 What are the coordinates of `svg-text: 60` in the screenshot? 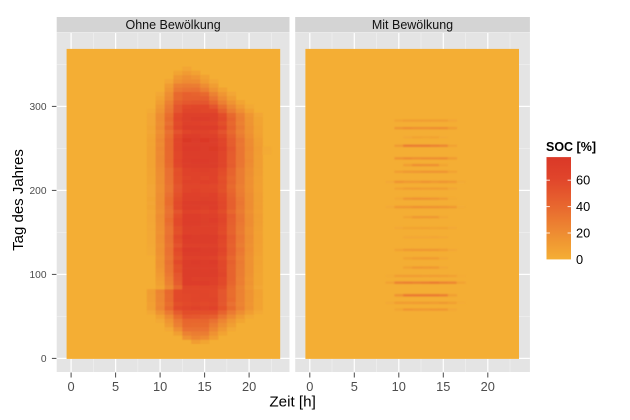 It's located at (583, 180).